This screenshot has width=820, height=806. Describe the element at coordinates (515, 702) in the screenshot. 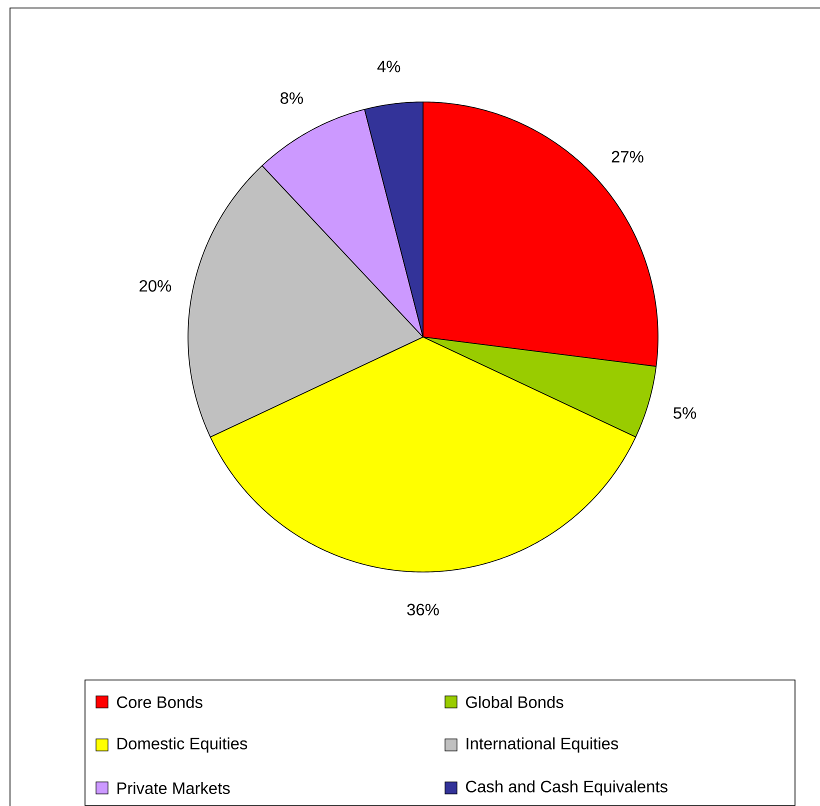

I see `legend-label: Global Bonds` at that location.